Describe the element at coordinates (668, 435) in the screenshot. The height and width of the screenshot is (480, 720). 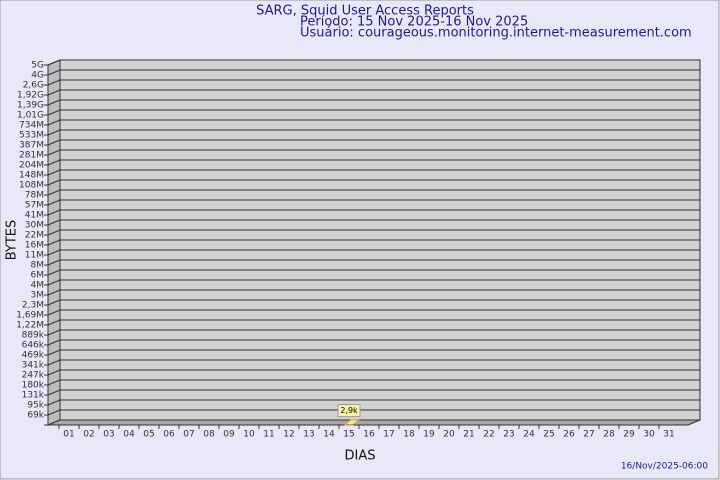
I see `x-tick-label: 31` at that location.